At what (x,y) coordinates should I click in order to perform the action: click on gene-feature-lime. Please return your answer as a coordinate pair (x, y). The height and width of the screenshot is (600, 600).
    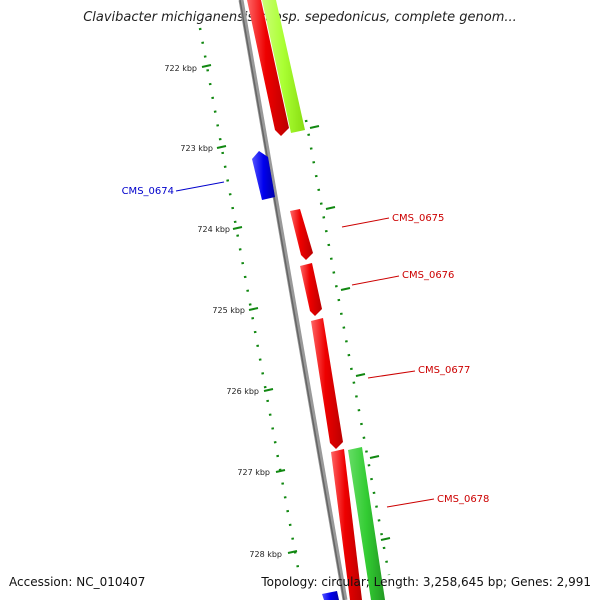
    Looking at the image, I should click on (283, 66).